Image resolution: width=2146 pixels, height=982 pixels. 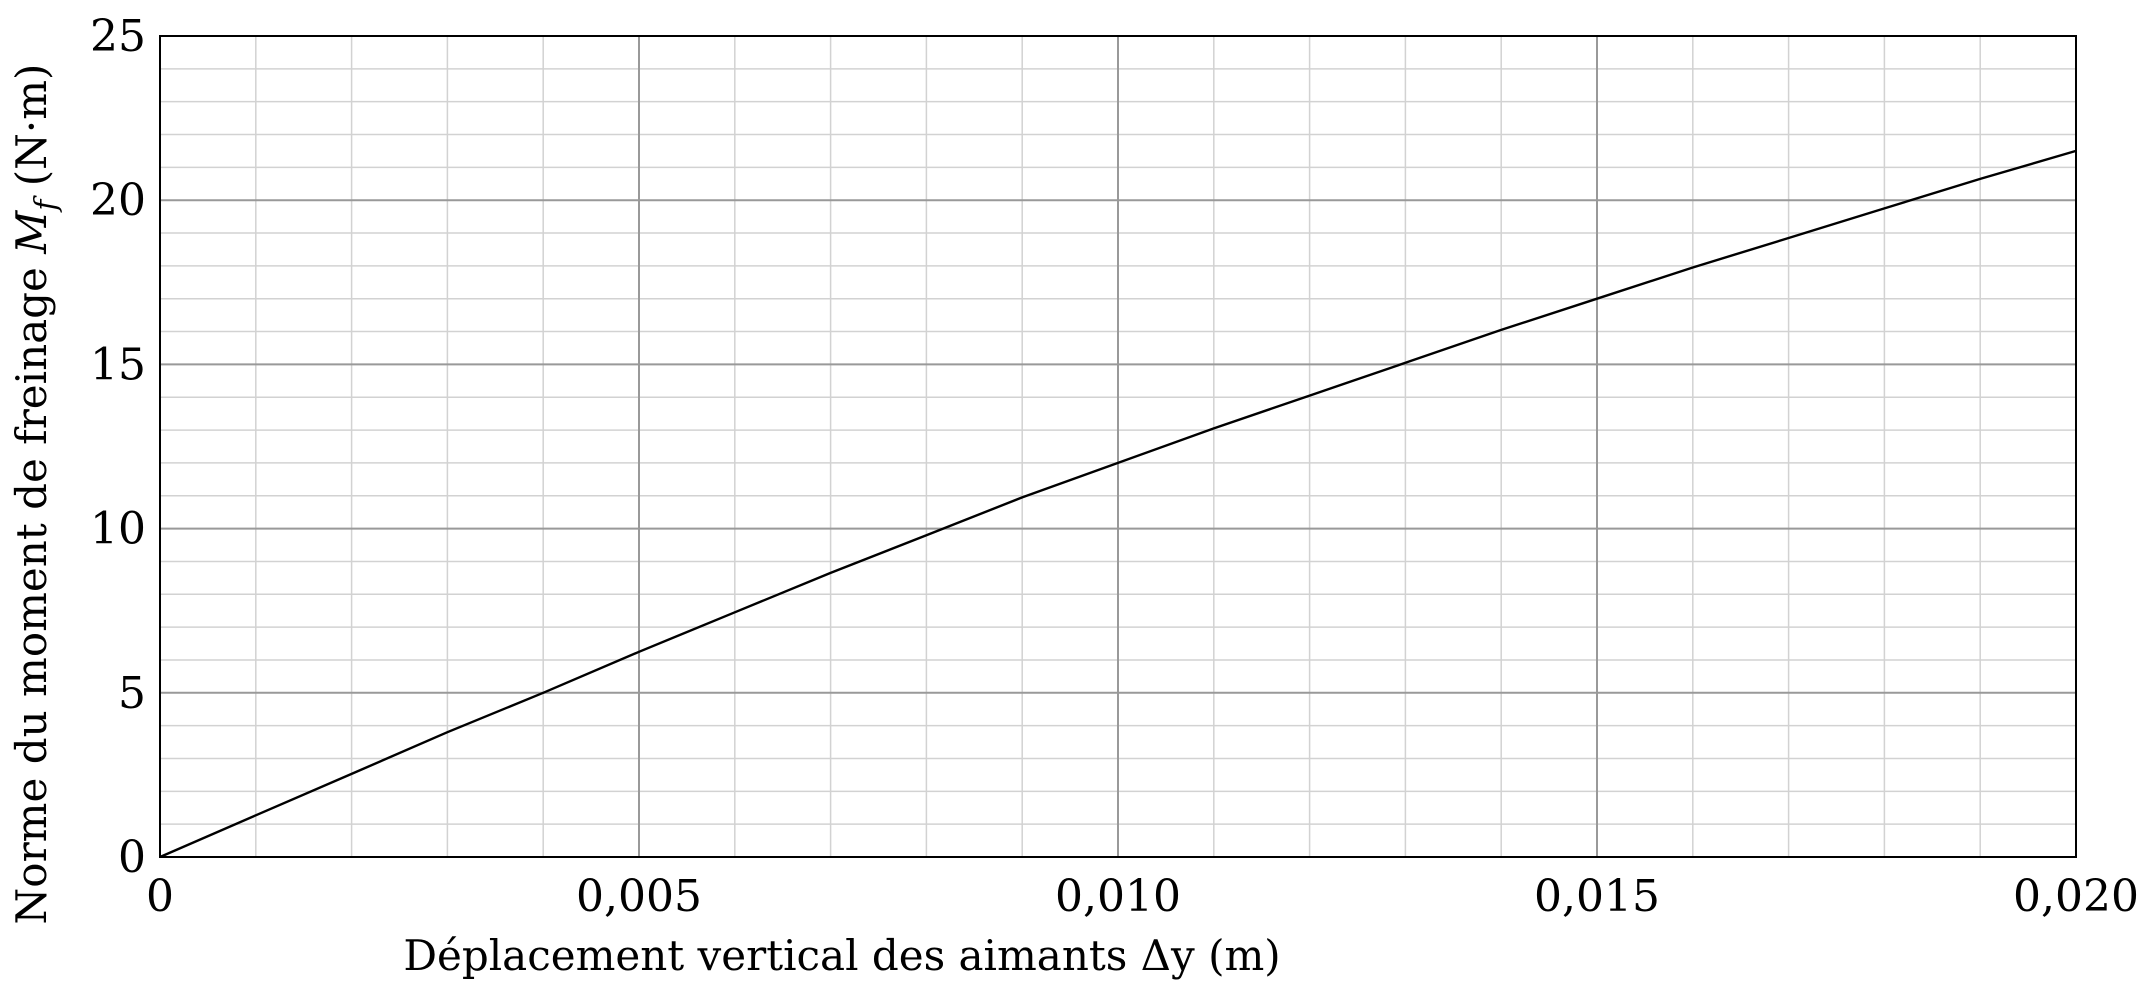 I want to click on x-tick-labels: 0 0,005 0,010 0,015 0,020, so click(x=1142, y=896).